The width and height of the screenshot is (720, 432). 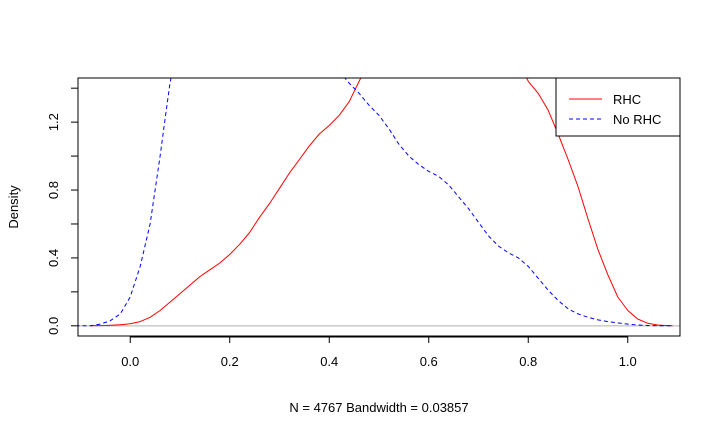 I want to click on legend-label-no-rhc: No RHC, so click(x=637, y=119).